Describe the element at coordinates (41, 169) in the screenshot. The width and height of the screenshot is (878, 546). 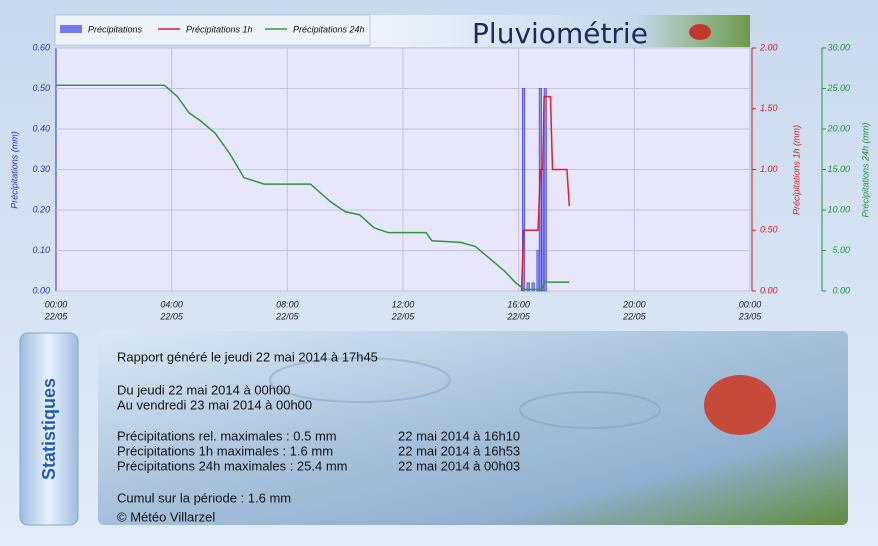
I see `y-tick-label: 0.30` at that location.